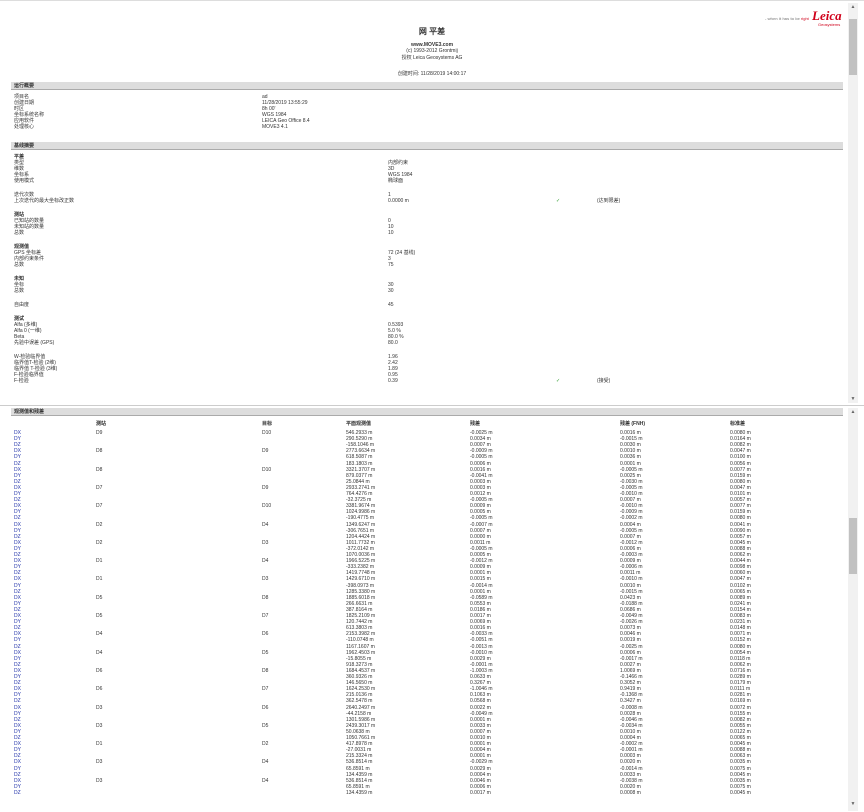 The height and width of the screenshot is (812, 864). What do you see at coordinates (398, 201) in the screenshot?
I see `summary-value: 0.0000 m` at bounding box center [398, 201].